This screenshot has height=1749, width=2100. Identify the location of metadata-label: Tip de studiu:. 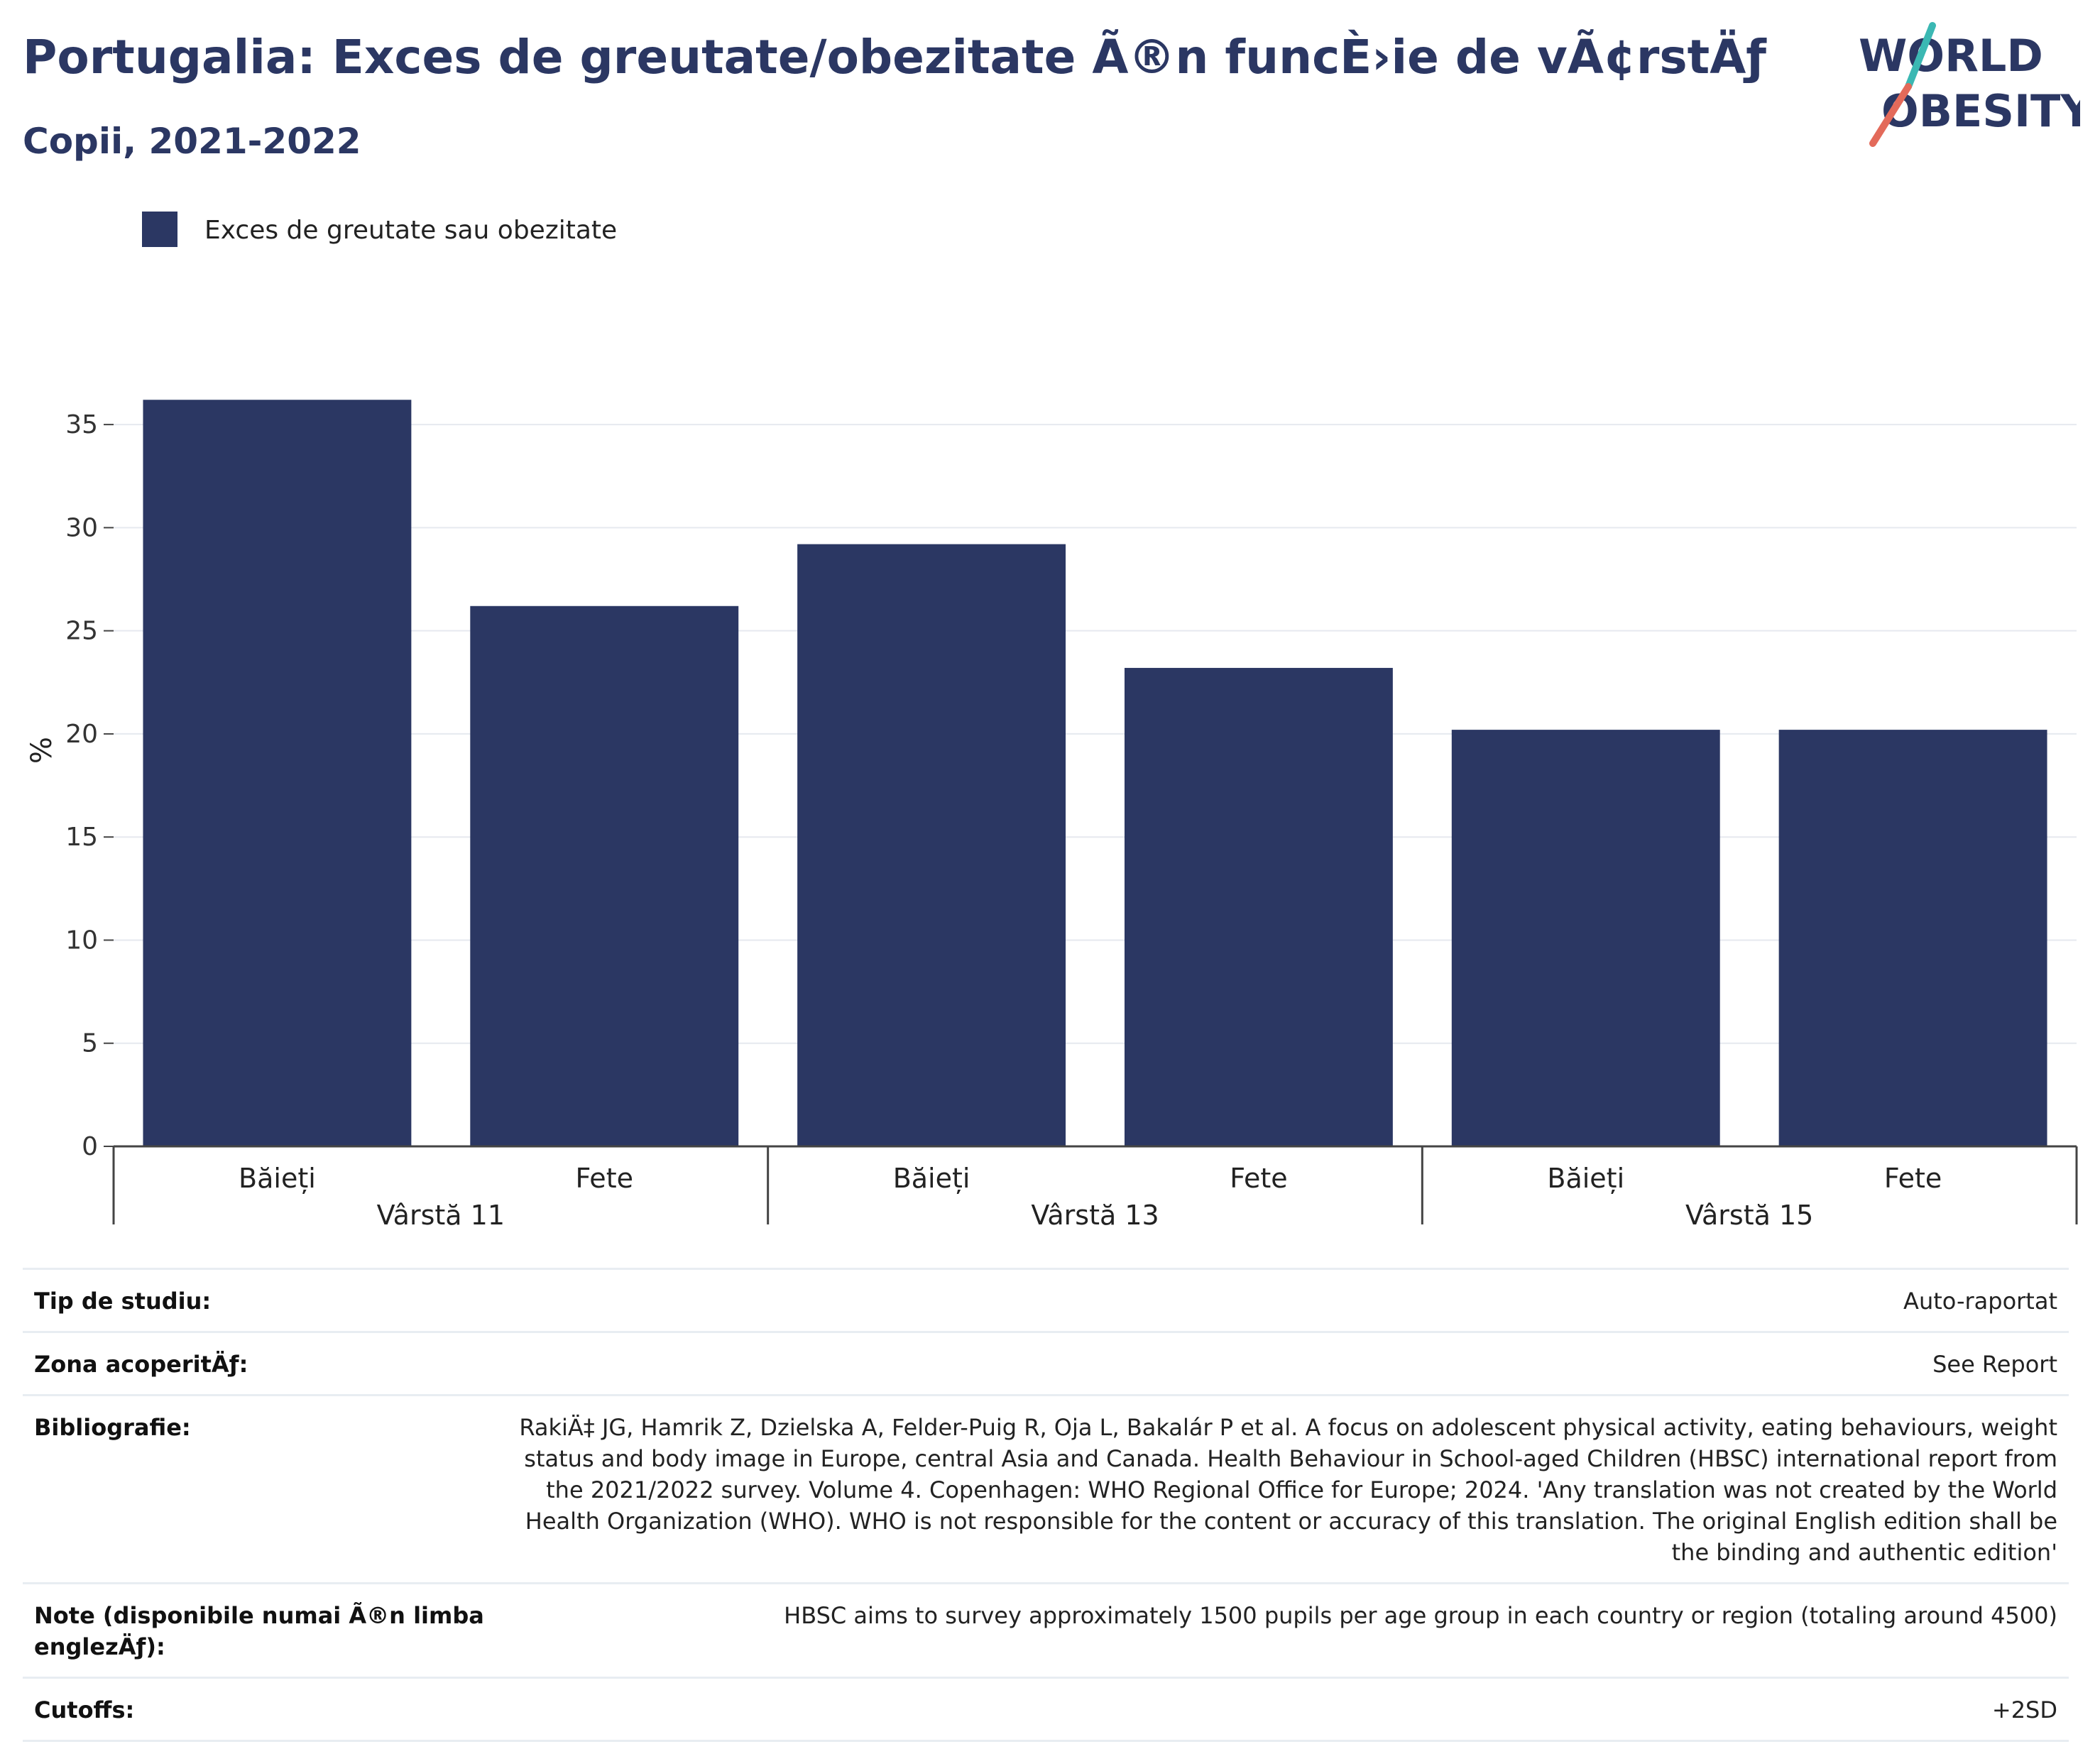
(123, 1301).